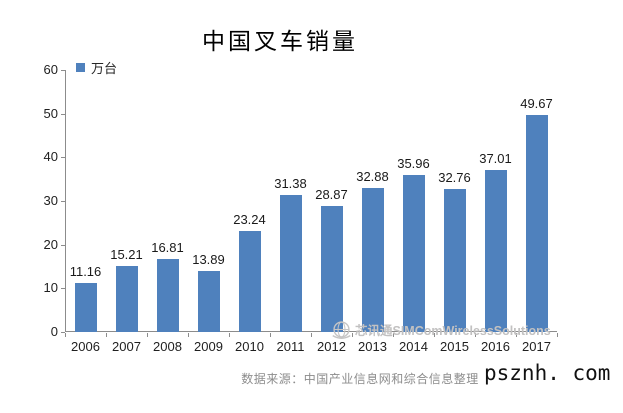  Describe the element at coordinates (280, 41) in the screenshot. I see `chart-title: 中国叉车销量` at that location.